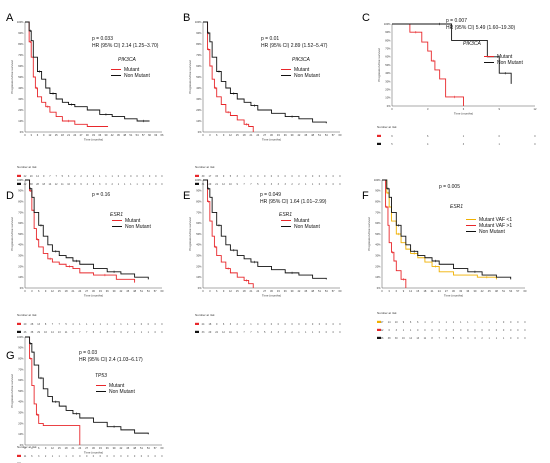 The height and width of the screenshot is (463, 550). What do you see at coordinates (209, 184) in the screenshot?
I see `risk-count: 29` at bounding box center [209, 184].